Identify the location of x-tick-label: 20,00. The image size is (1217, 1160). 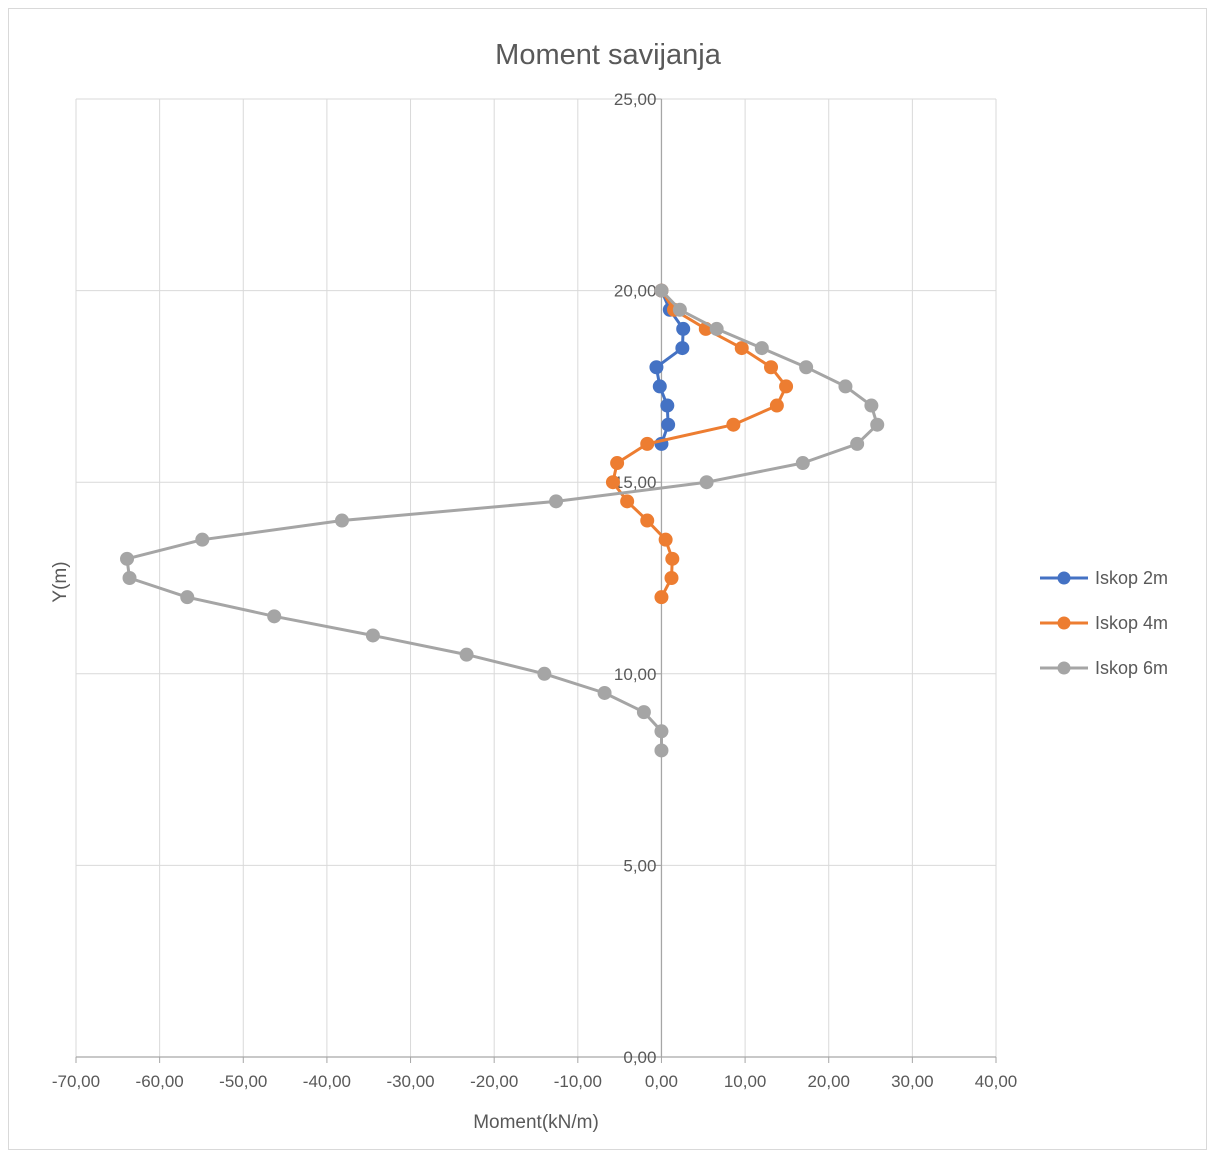
(828, 1081).